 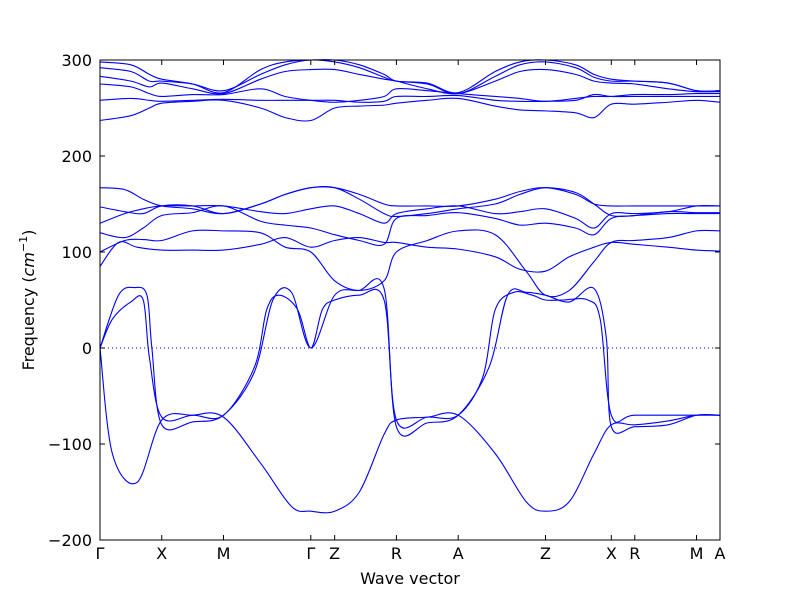 I want to click on branch-8-line, so click(x=409, y=200).